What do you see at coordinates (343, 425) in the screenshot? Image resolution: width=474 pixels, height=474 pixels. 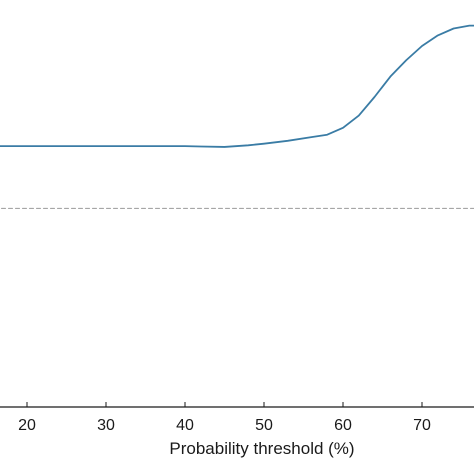 I see `x-tick-label: 60` at bounding box center [343, 425].